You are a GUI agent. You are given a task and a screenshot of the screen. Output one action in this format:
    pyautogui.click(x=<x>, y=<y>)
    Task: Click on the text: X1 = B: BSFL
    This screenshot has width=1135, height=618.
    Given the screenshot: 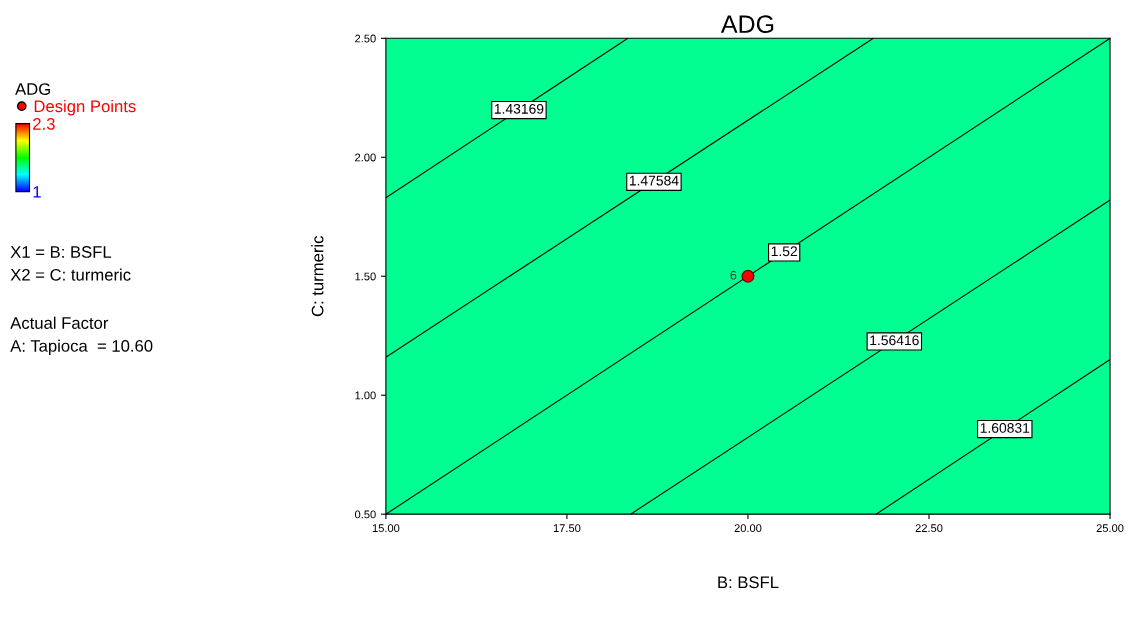 What is the action you would take?
    pyautogui.click(x=61, y=252)
    